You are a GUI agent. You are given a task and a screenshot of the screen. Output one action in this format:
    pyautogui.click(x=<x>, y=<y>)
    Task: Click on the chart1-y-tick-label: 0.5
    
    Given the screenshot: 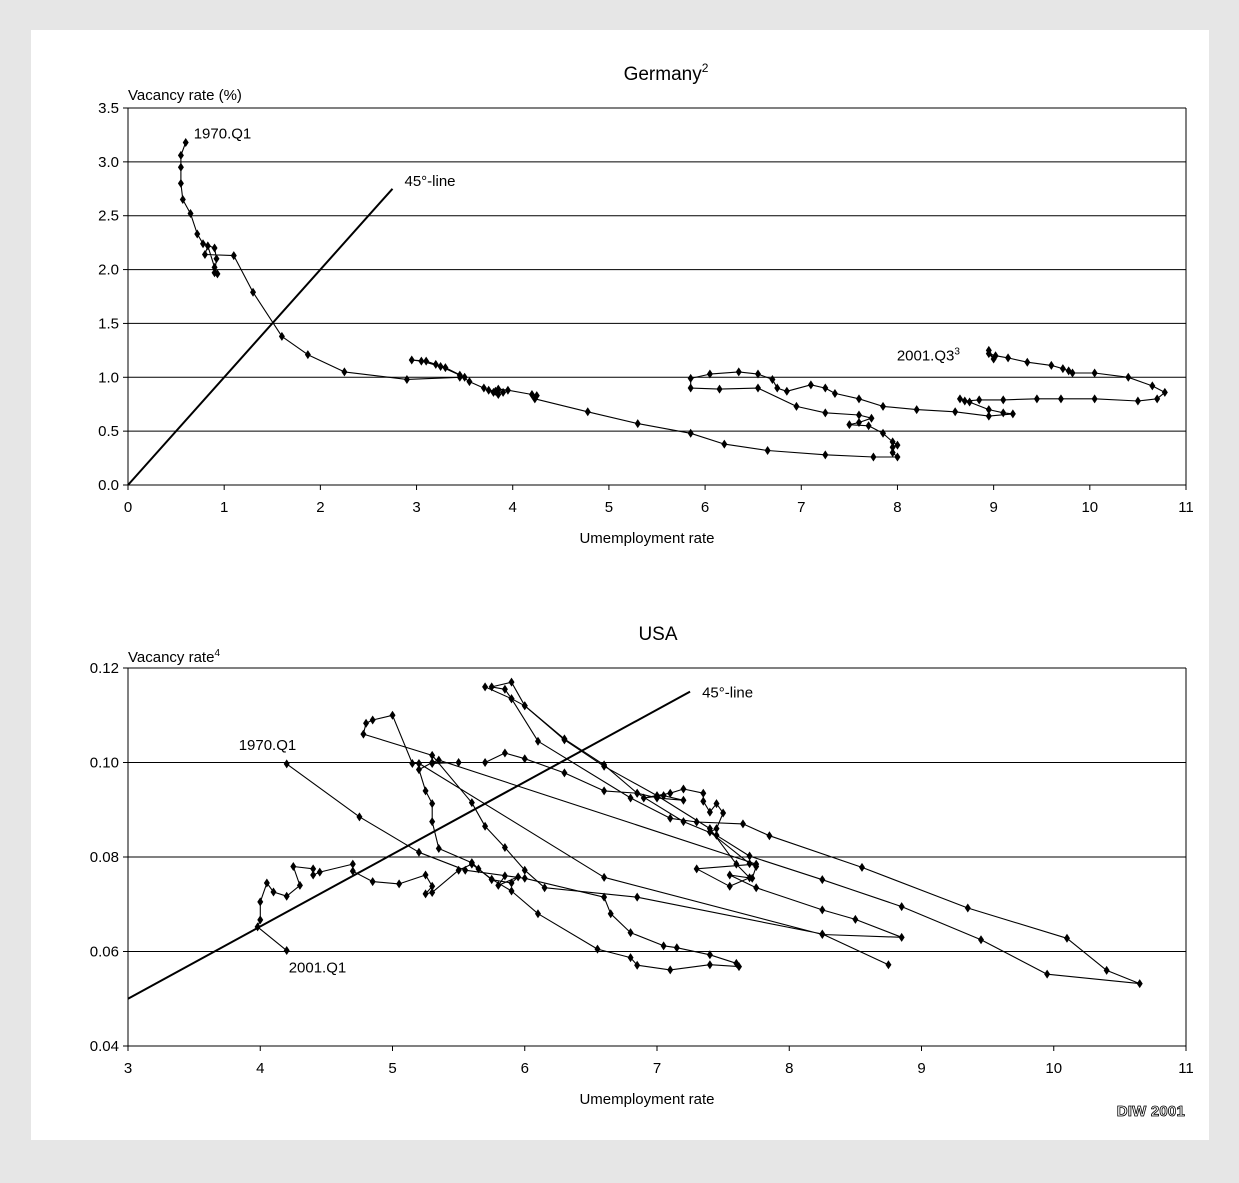 What is the action you would take?
    pyautogui.click(x=108, y=431)
    